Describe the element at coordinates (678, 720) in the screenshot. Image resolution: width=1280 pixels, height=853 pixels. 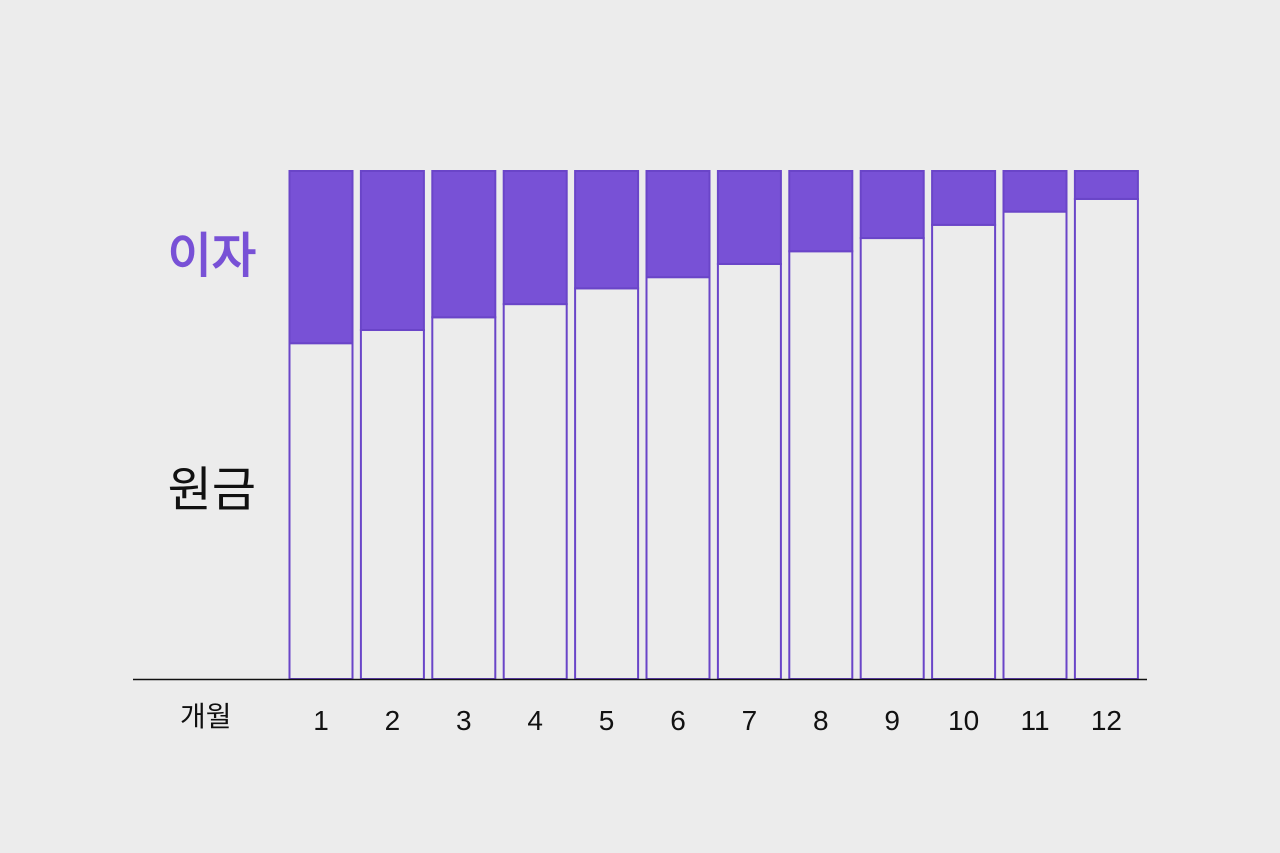
I see `x-tick-label: 6` at that location.